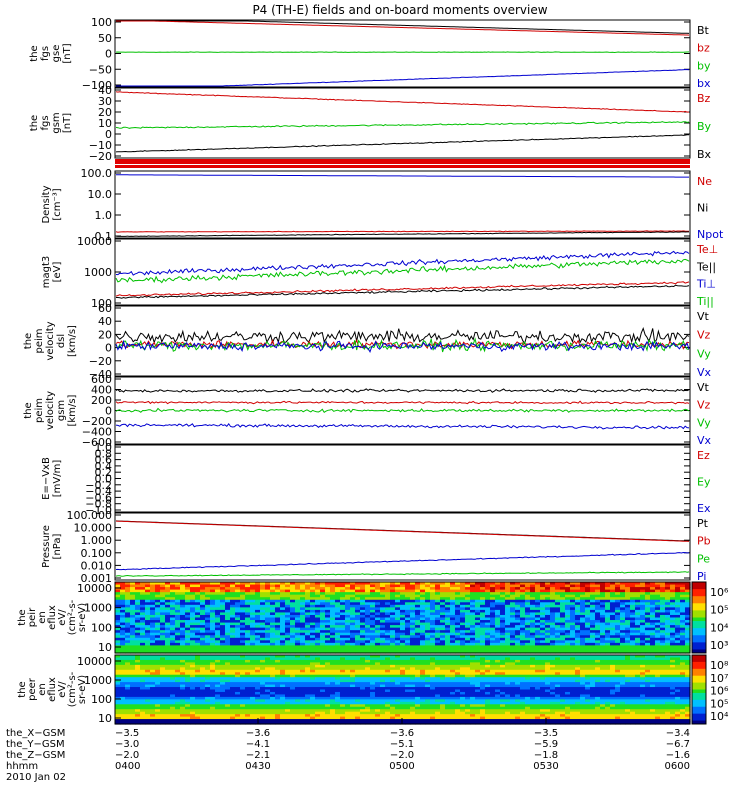  I want to click on legend-Vy: Vy, so click(704, 422).